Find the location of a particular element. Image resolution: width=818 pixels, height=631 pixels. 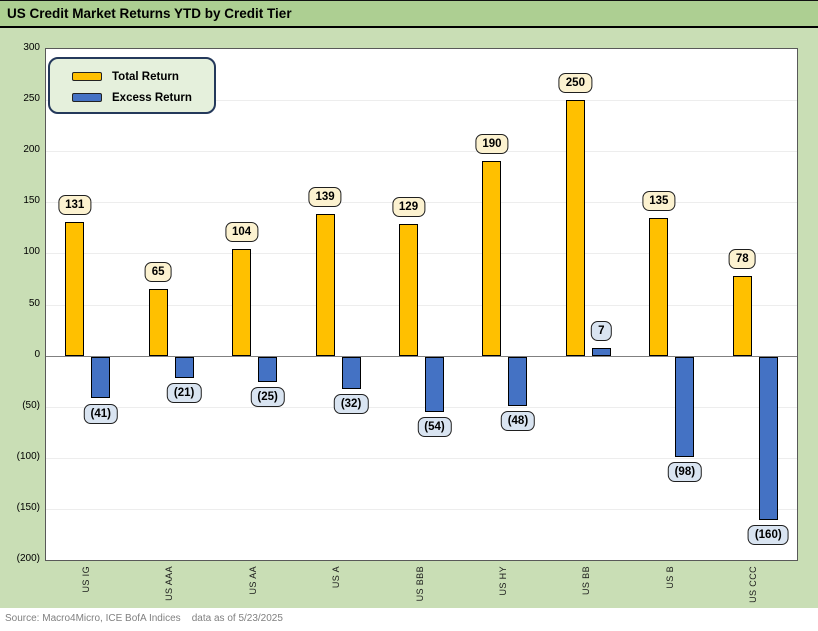

excess-return-swatch-icon is located at coordinates (87, 97).